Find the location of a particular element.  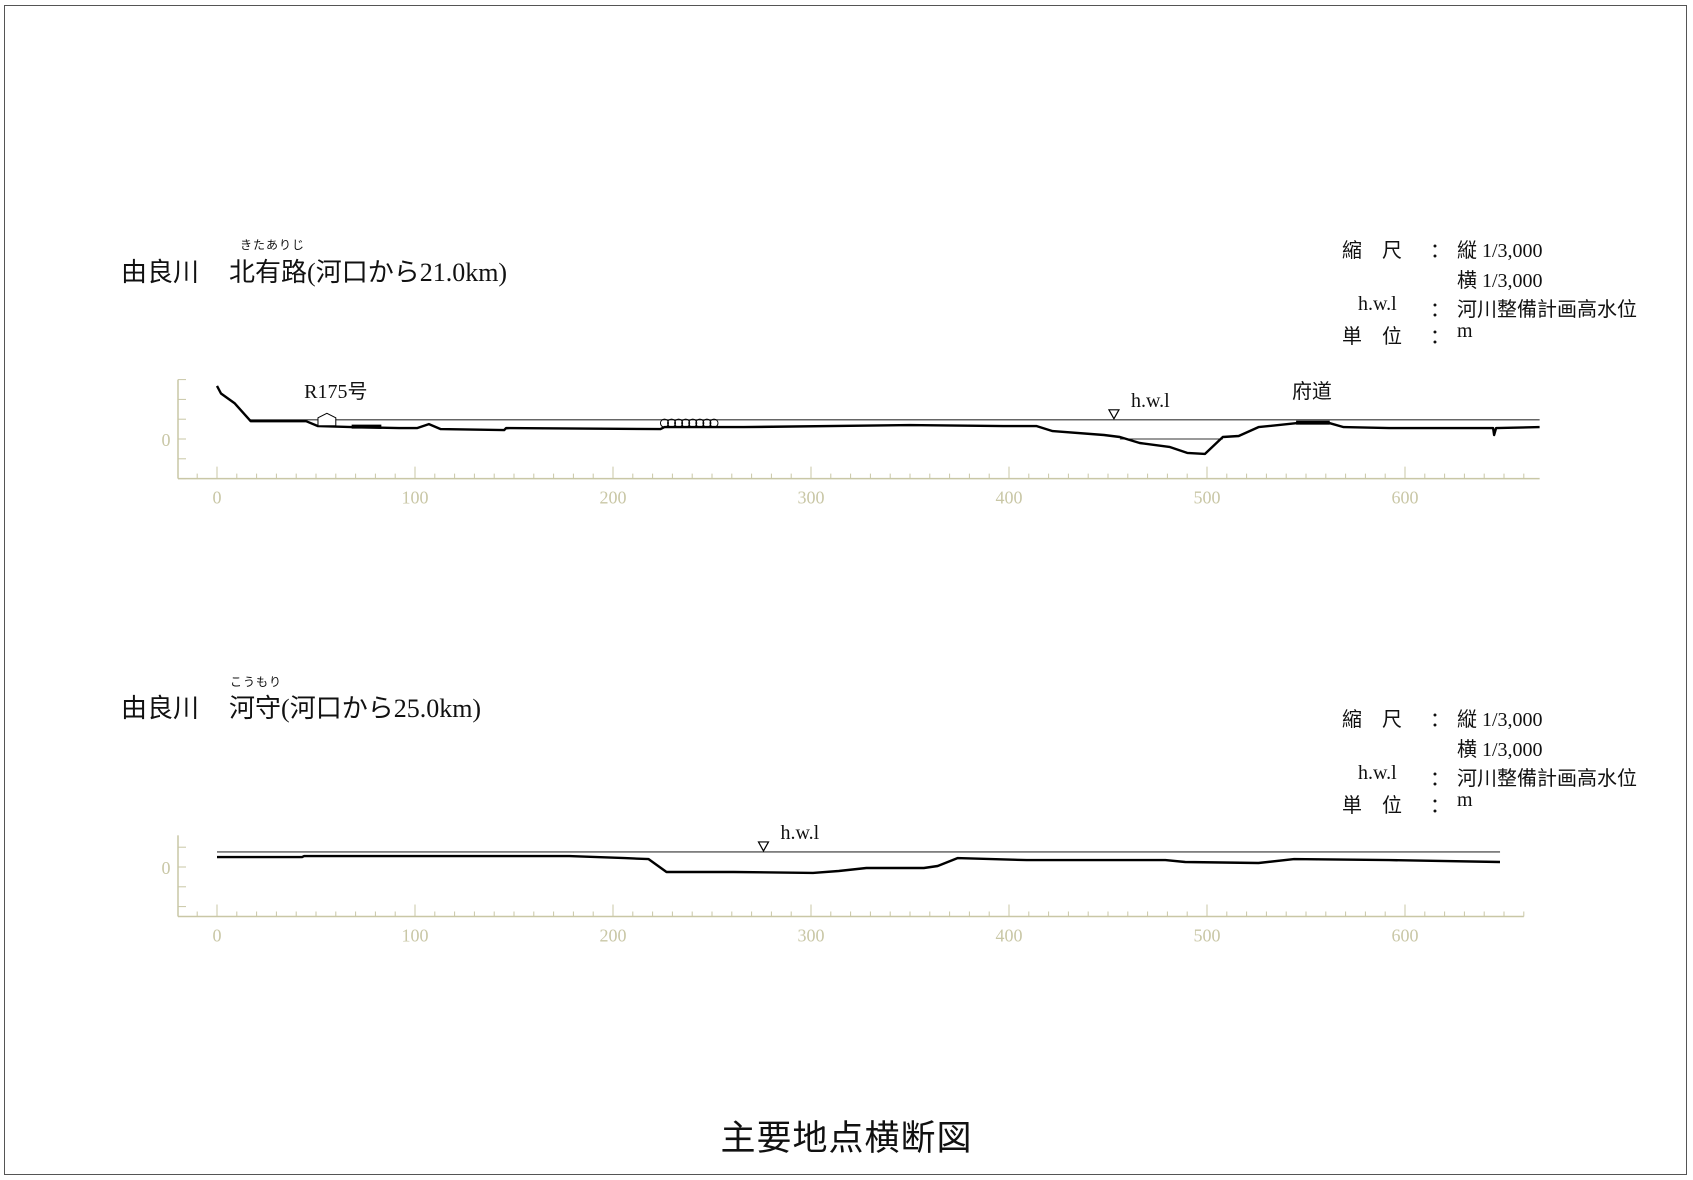

ruby-komori: こうもり is located at coordinates (256, 682).